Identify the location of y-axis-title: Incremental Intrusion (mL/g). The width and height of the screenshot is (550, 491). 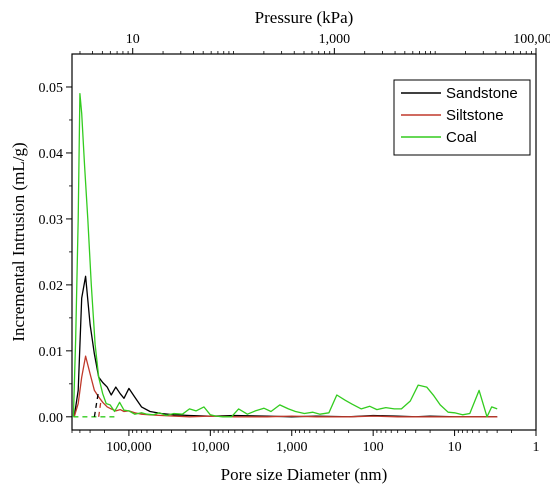
(18, 241).